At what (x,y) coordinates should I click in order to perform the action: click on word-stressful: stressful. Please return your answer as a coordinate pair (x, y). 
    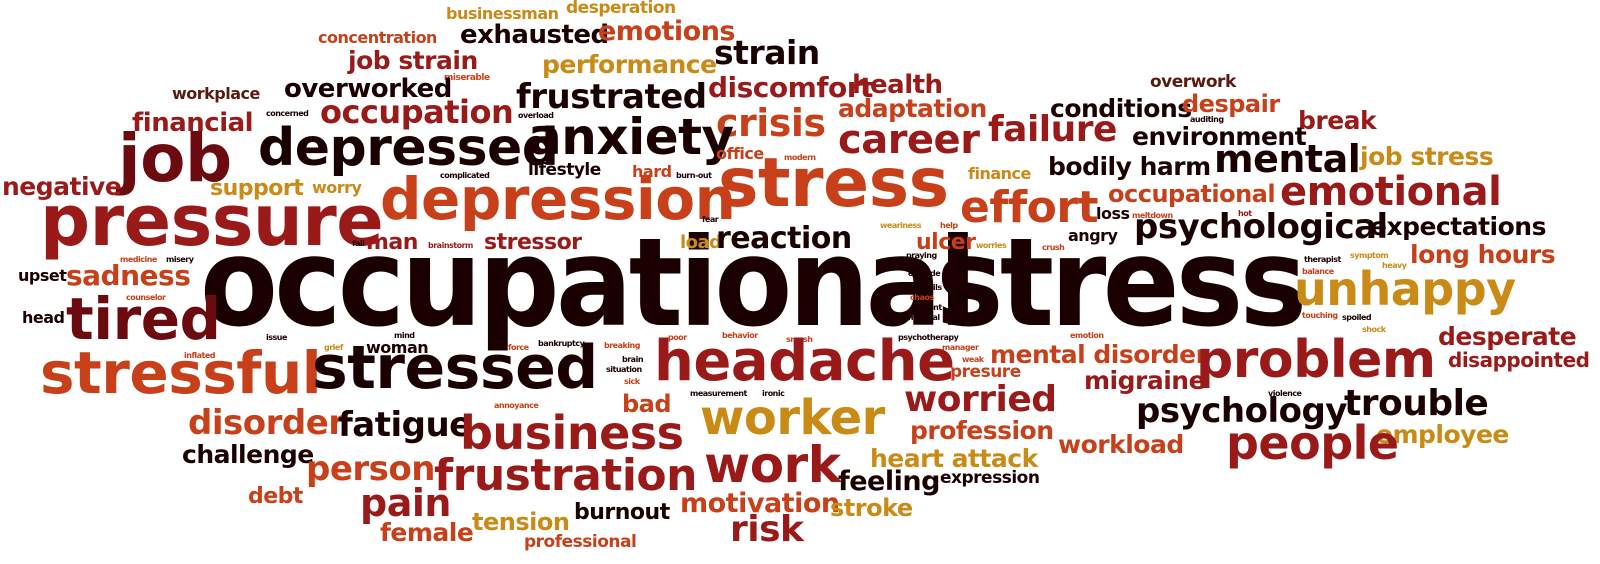
    Looking at the image, I should click on (181, 373).